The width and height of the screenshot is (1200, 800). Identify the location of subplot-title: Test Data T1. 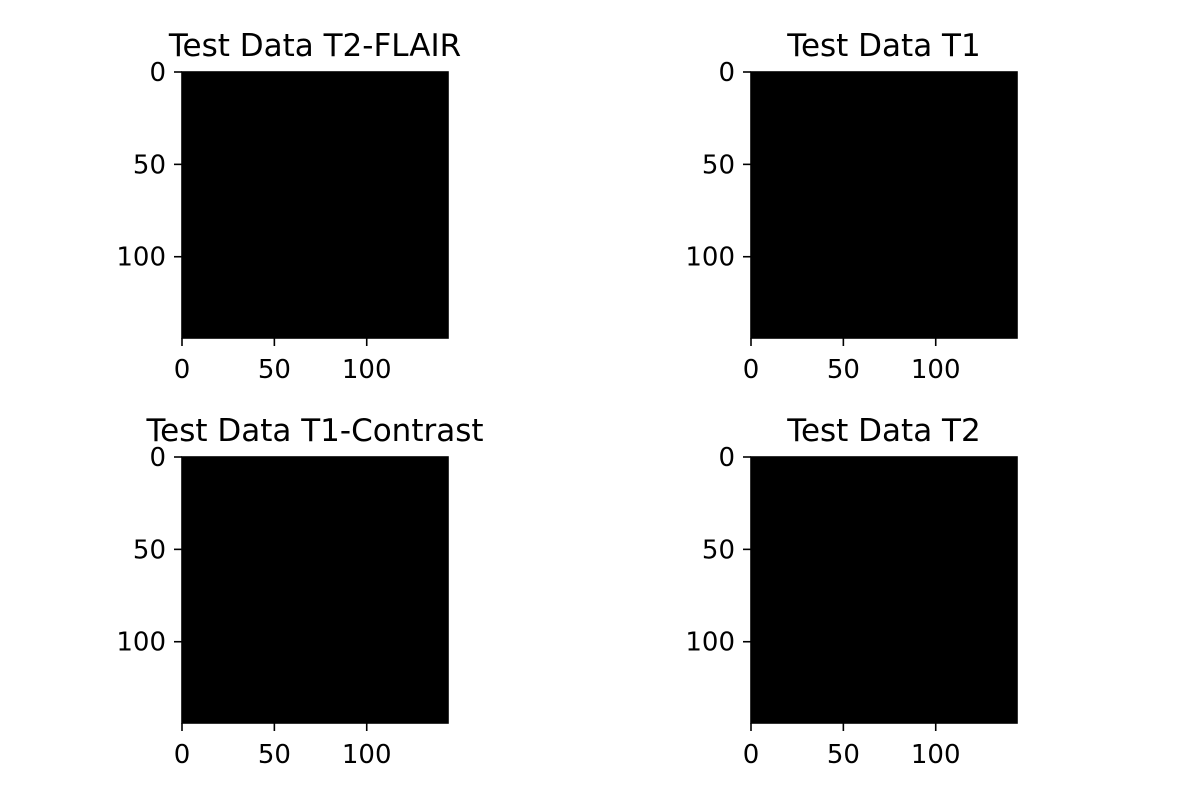
(883, 46).